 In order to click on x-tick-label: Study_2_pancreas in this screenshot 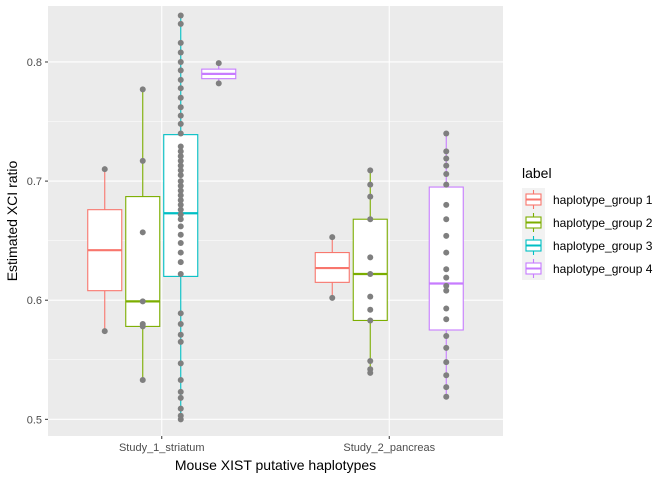, I will do `click(389, 448)`.